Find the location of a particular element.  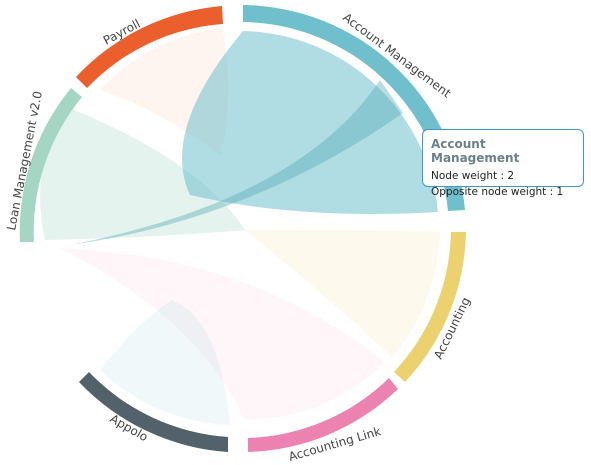

tooltip-node-weight-row: Node weight : 2 is located at coordinates (473, 176).